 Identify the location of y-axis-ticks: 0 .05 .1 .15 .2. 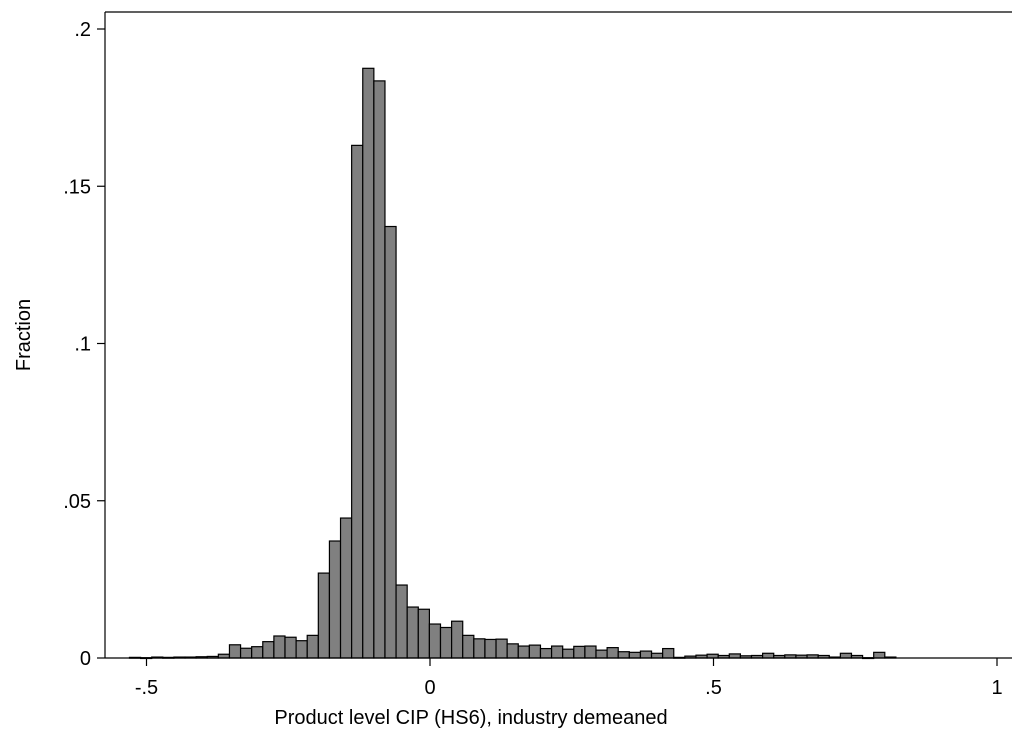
(84, 344).